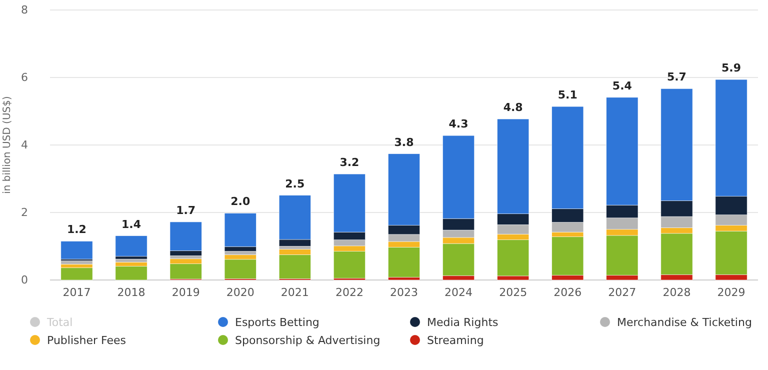  I want to click on total-label: 5.7, so click(676, 77).